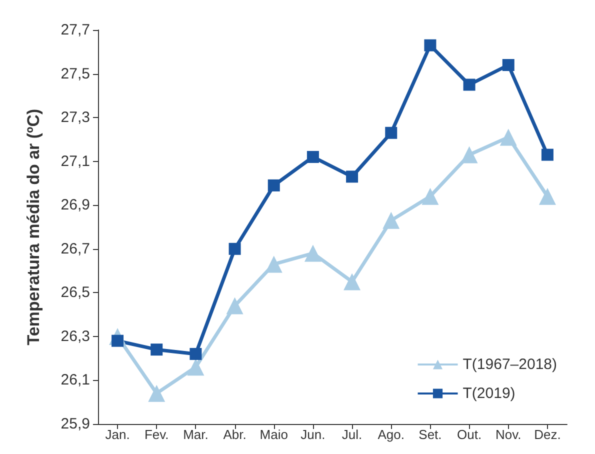 The width and height of the screenshot is (595, 454). I want to click on x-tick-label: Fev., so click(156, 434).